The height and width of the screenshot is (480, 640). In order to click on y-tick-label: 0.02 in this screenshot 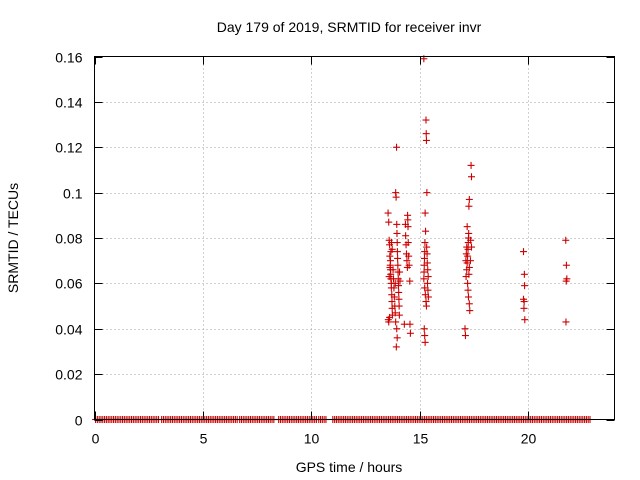, I will do `click(68, 375)`.